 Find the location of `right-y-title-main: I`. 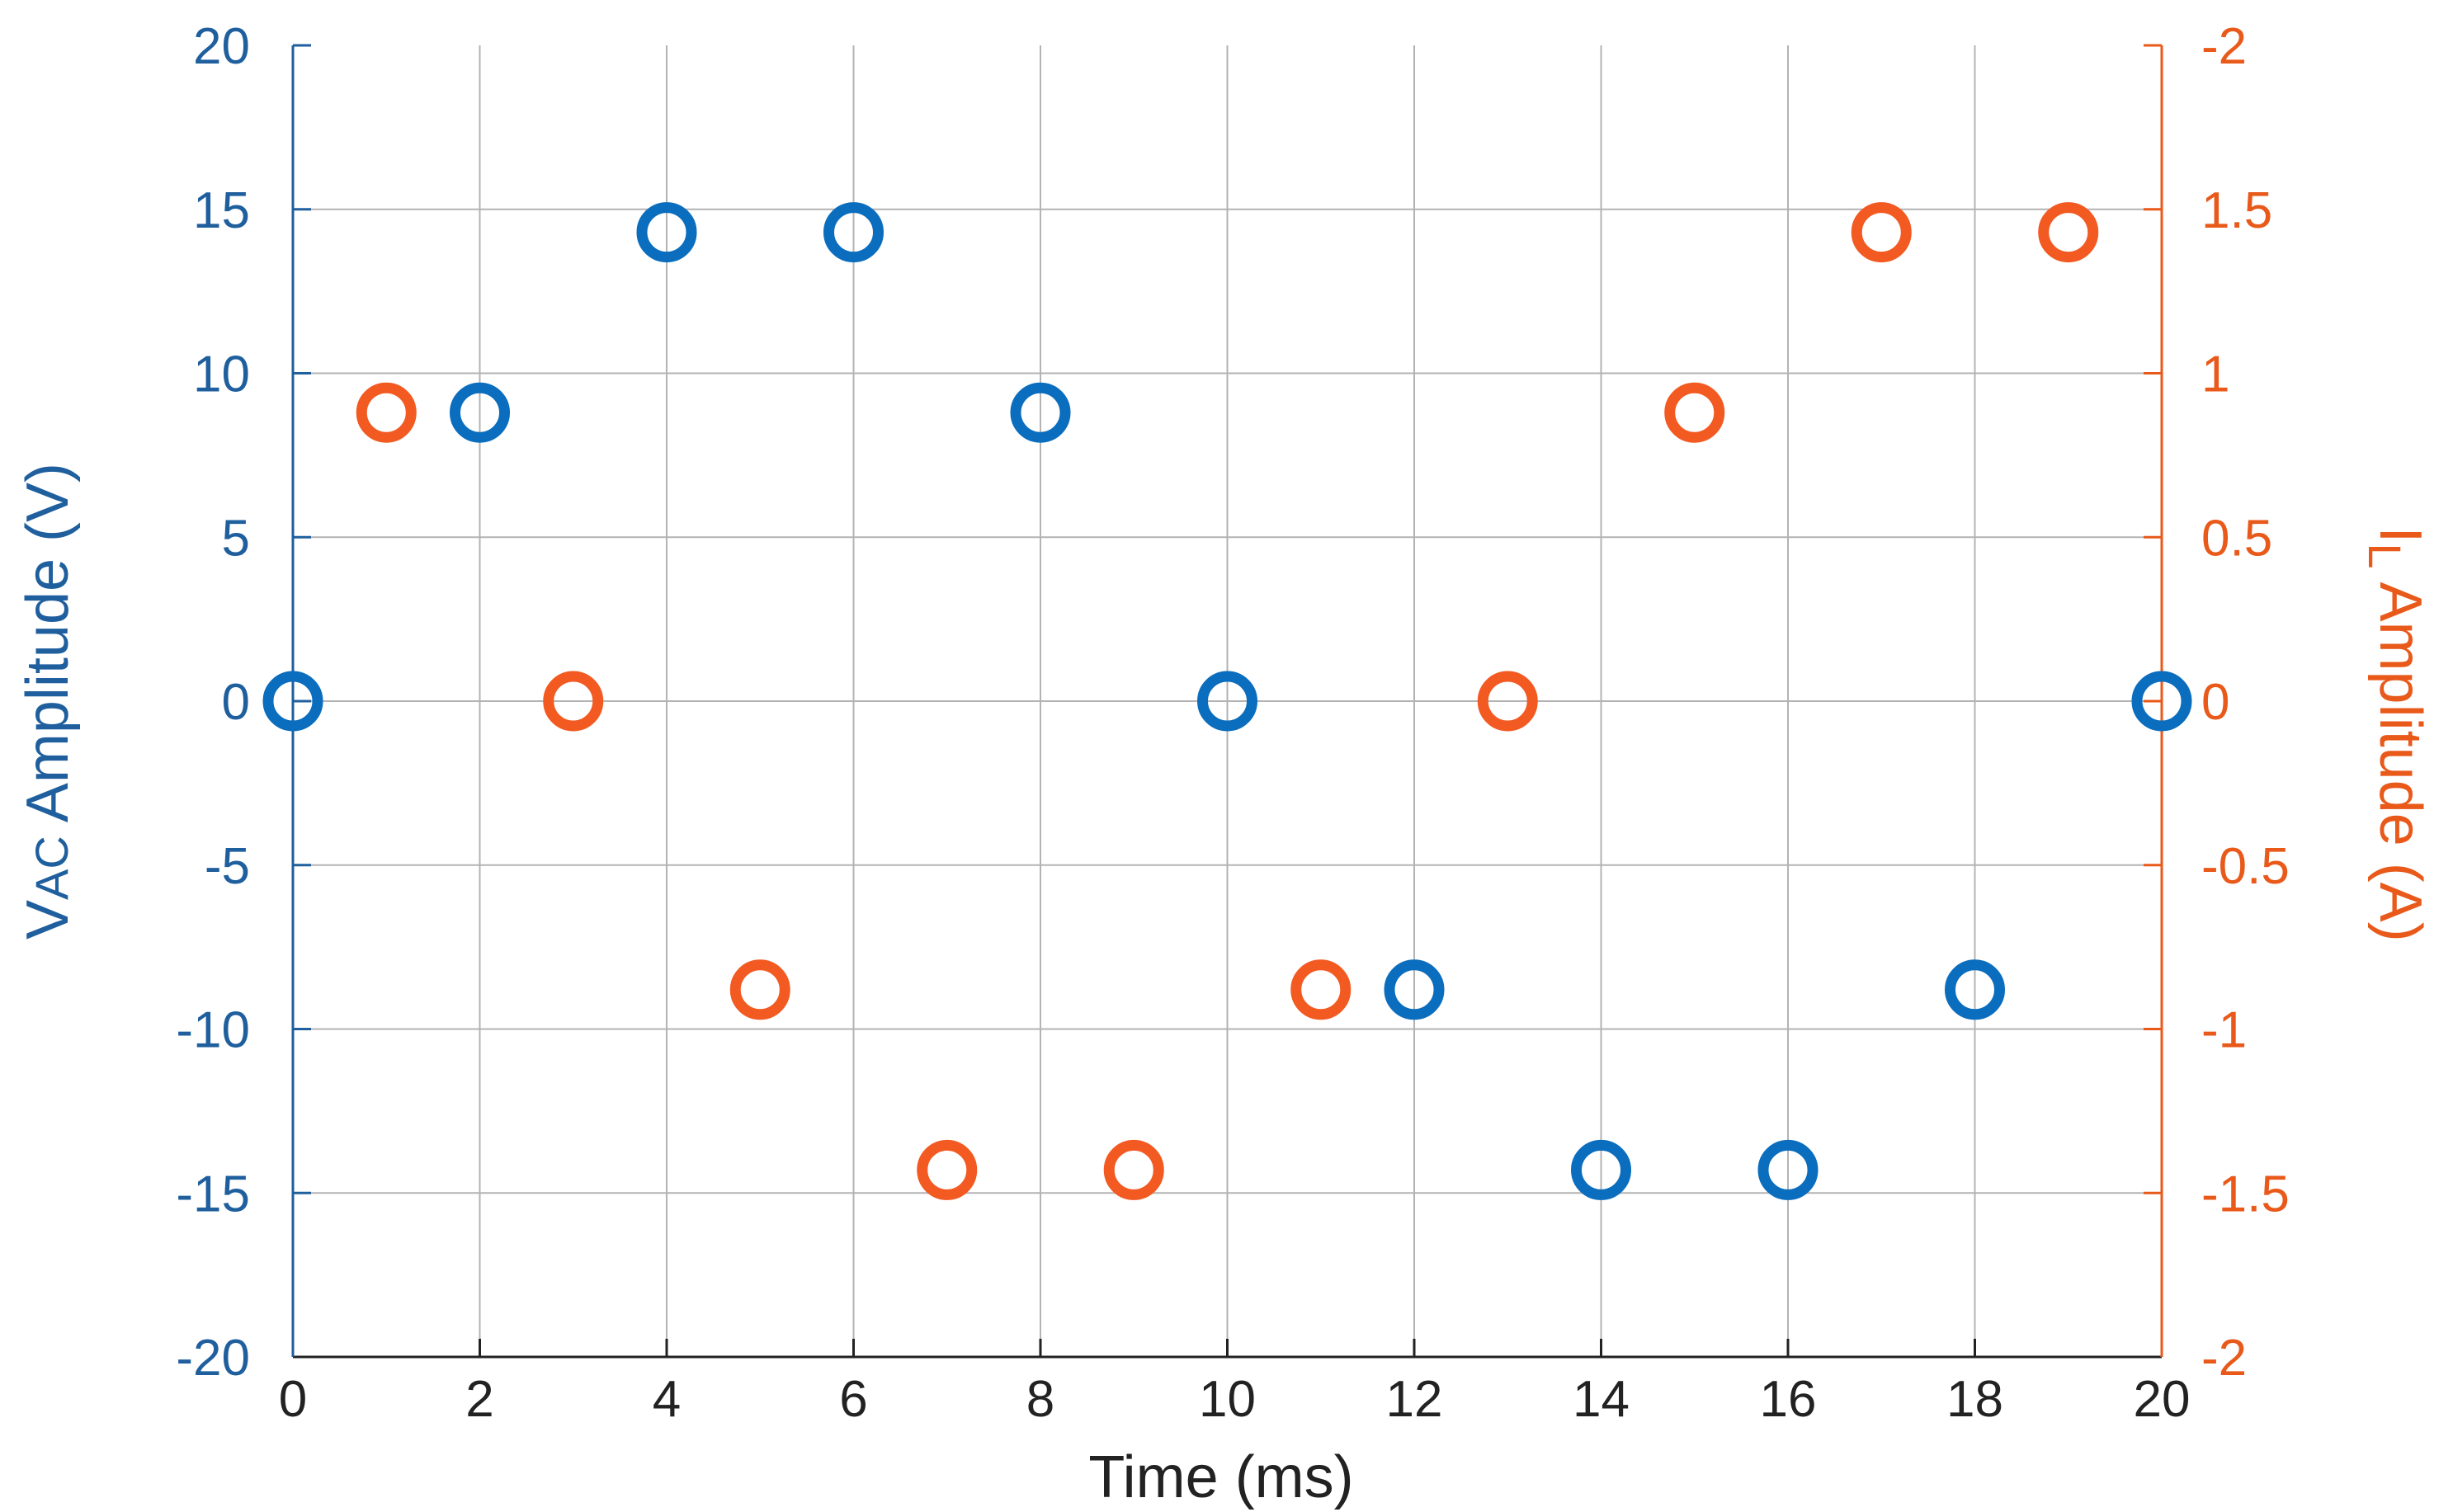

right-y-title-main: I is located at coordinates (2400, 534).